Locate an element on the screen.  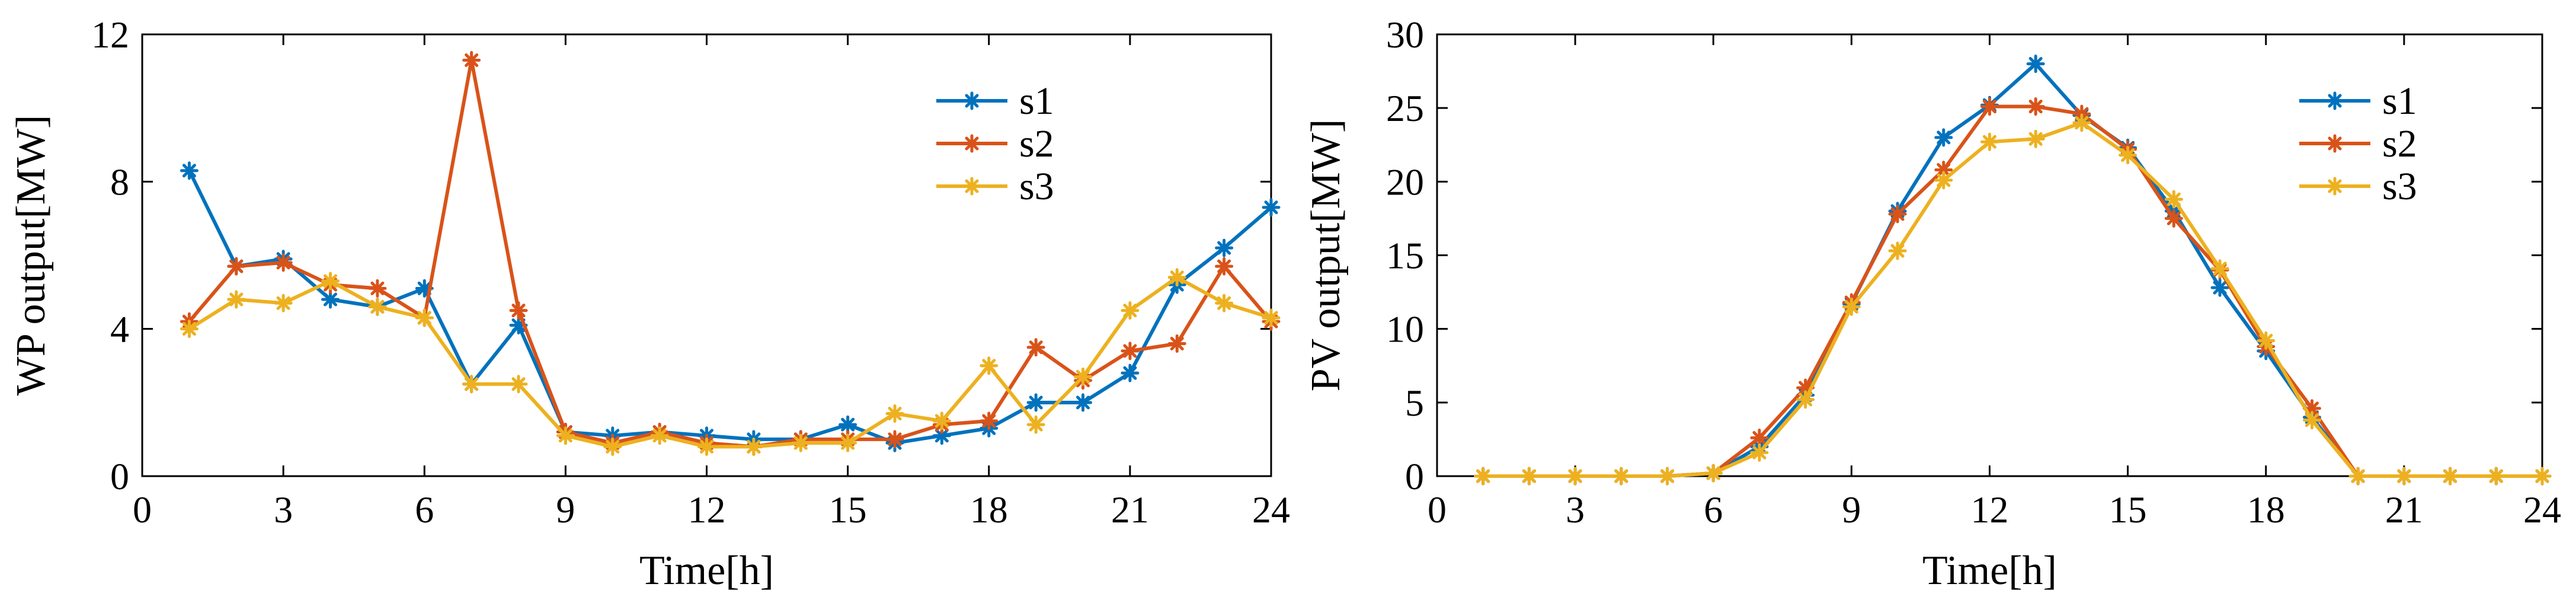
y-tick-label: 30 is located at coordinates (1405, 35).